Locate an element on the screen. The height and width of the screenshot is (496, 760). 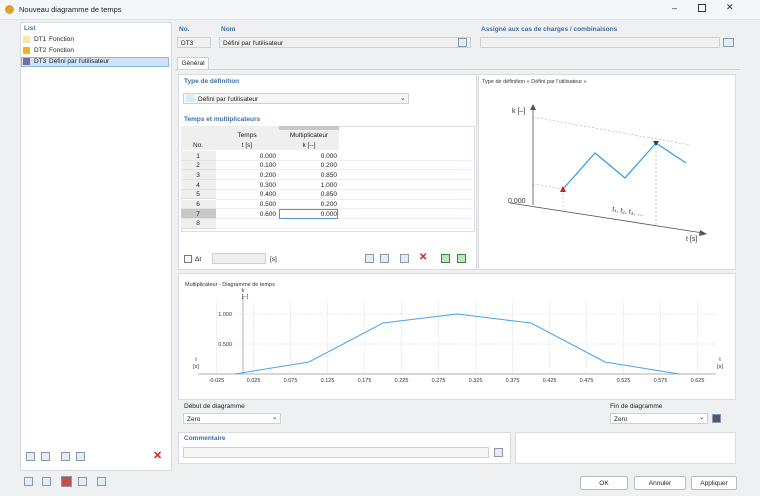
definition-select: Défini par l'utilisateur is located at coordinates (296, 98).